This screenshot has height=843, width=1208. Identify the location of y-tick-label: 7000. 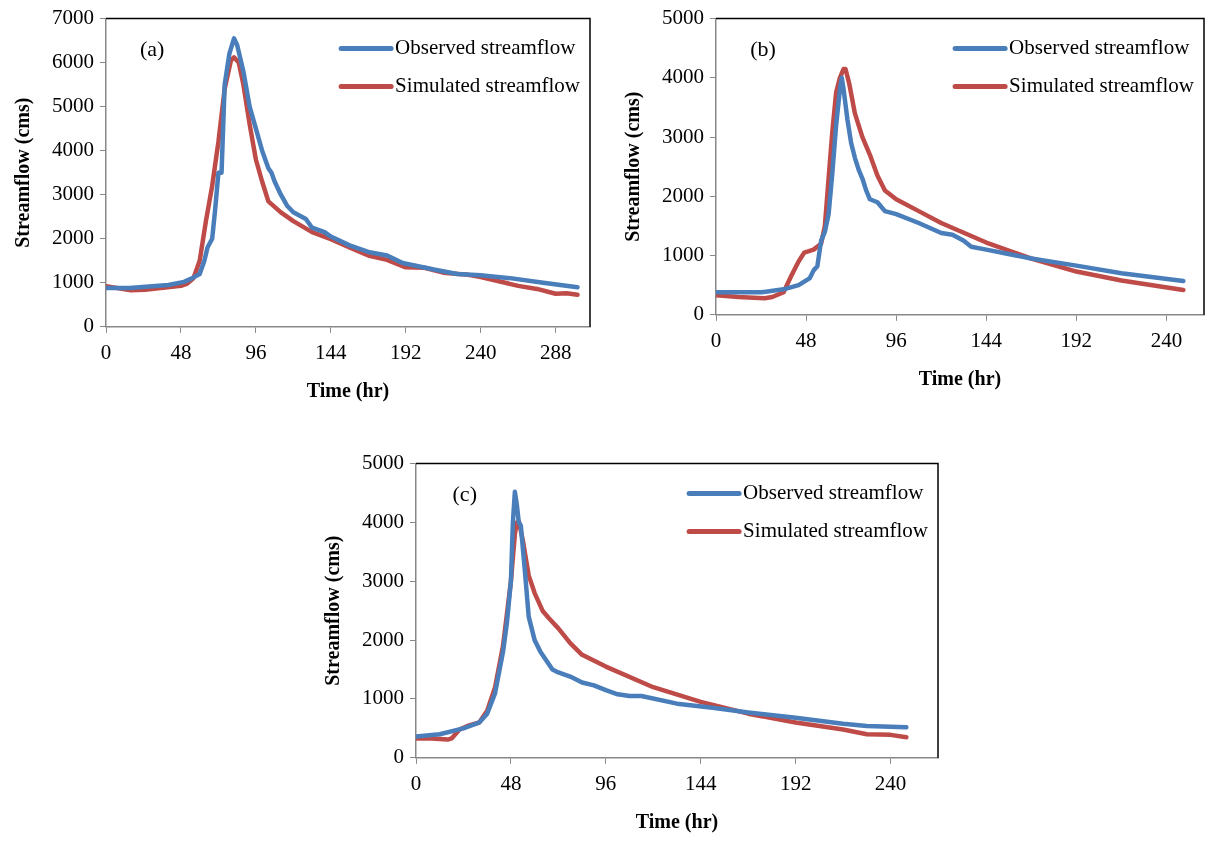
(73, 17).